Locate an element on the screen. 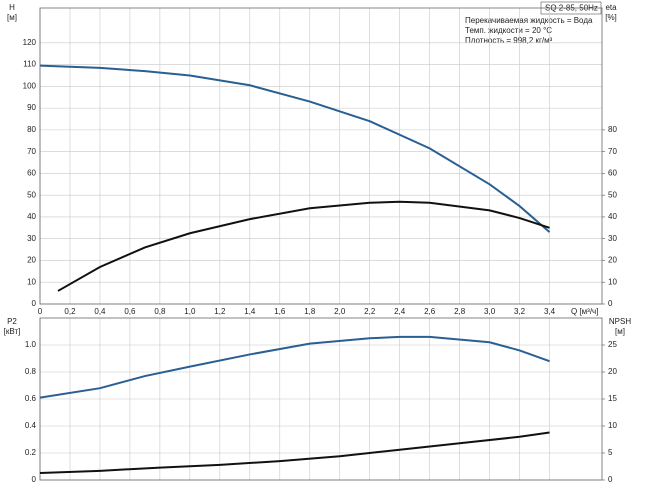  x-tick-label: 3,4 is located at coordinates (550, 311).